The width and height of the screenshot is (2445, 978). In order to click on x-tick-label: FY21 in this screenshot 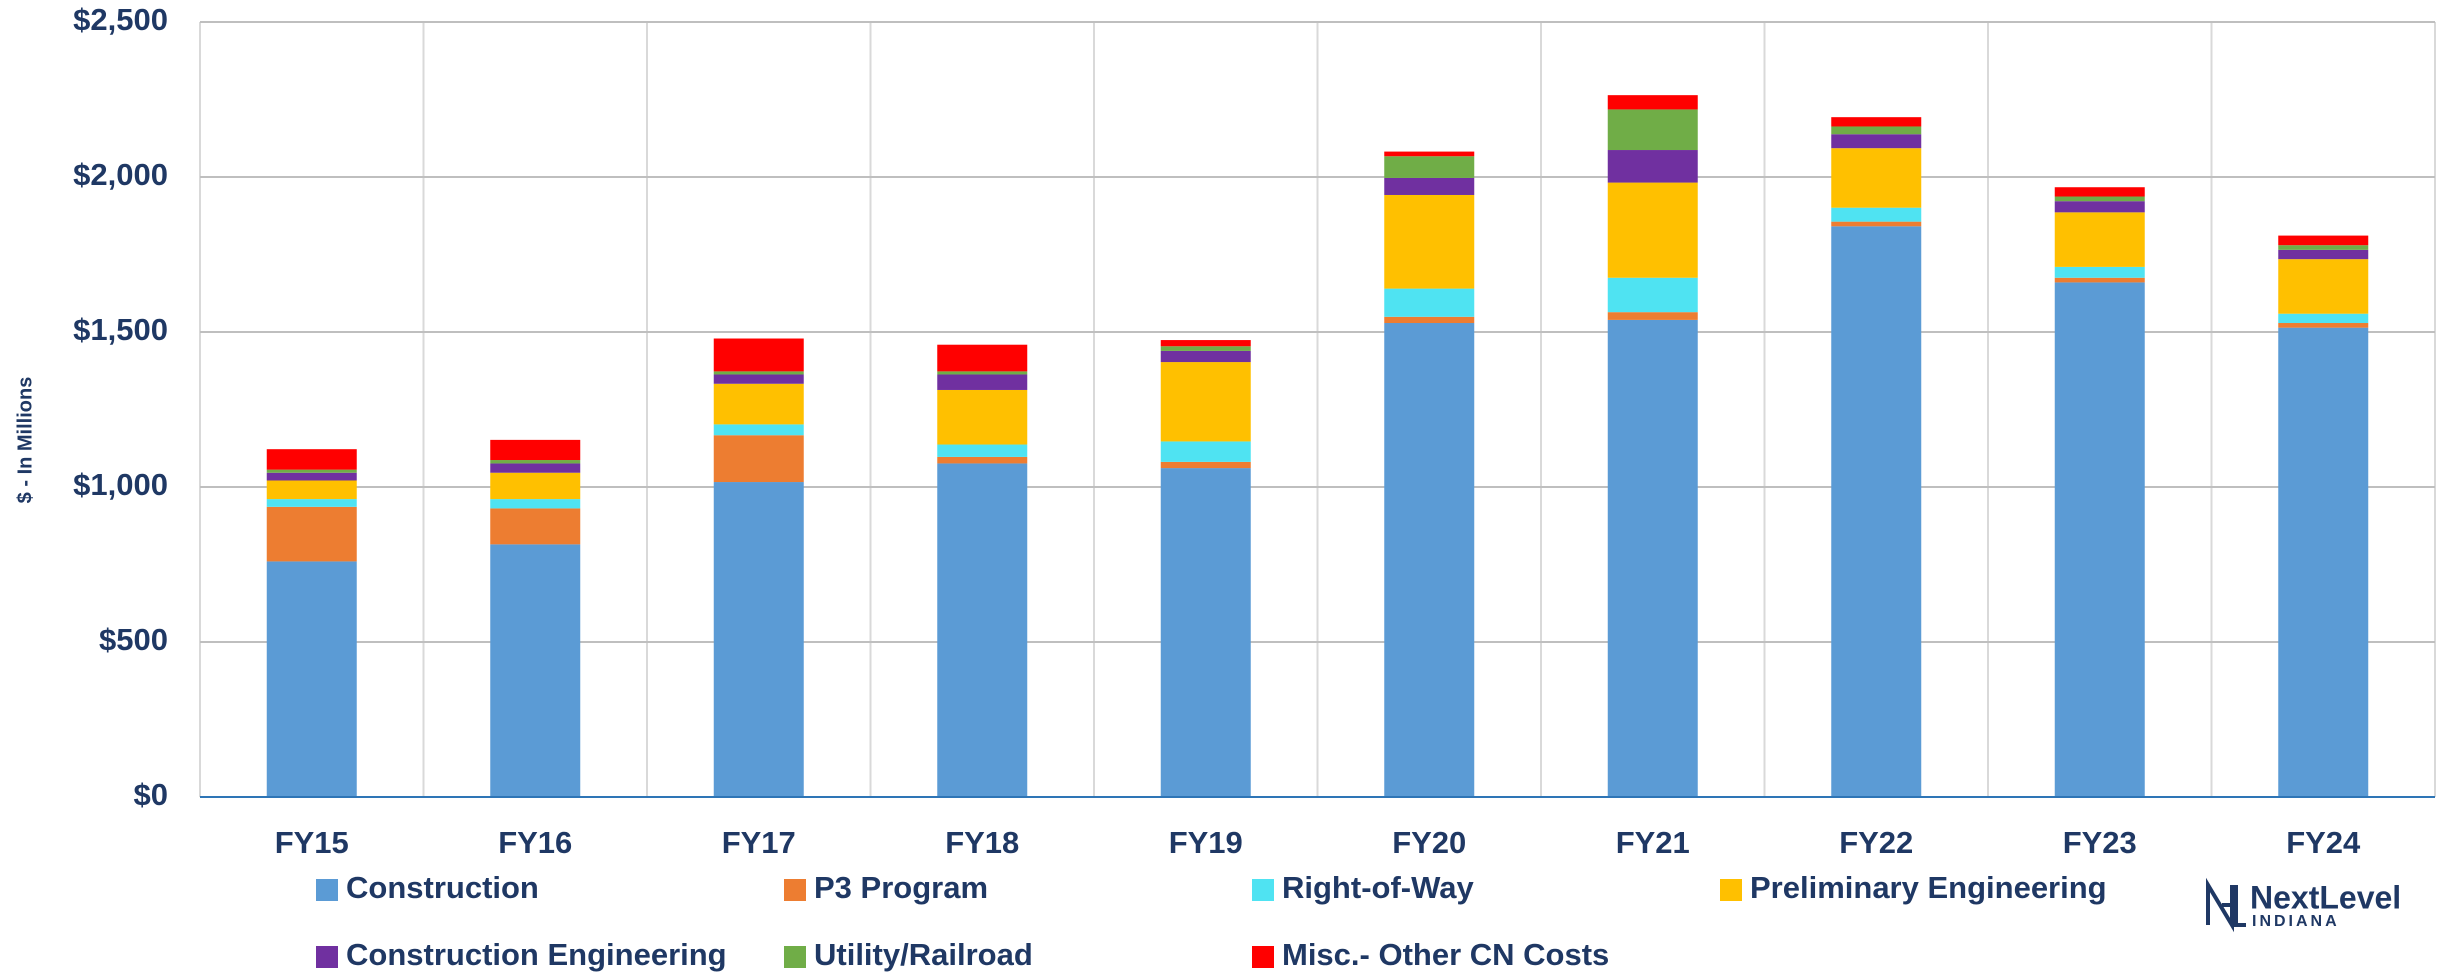, I will do `click(1653, 842)`.